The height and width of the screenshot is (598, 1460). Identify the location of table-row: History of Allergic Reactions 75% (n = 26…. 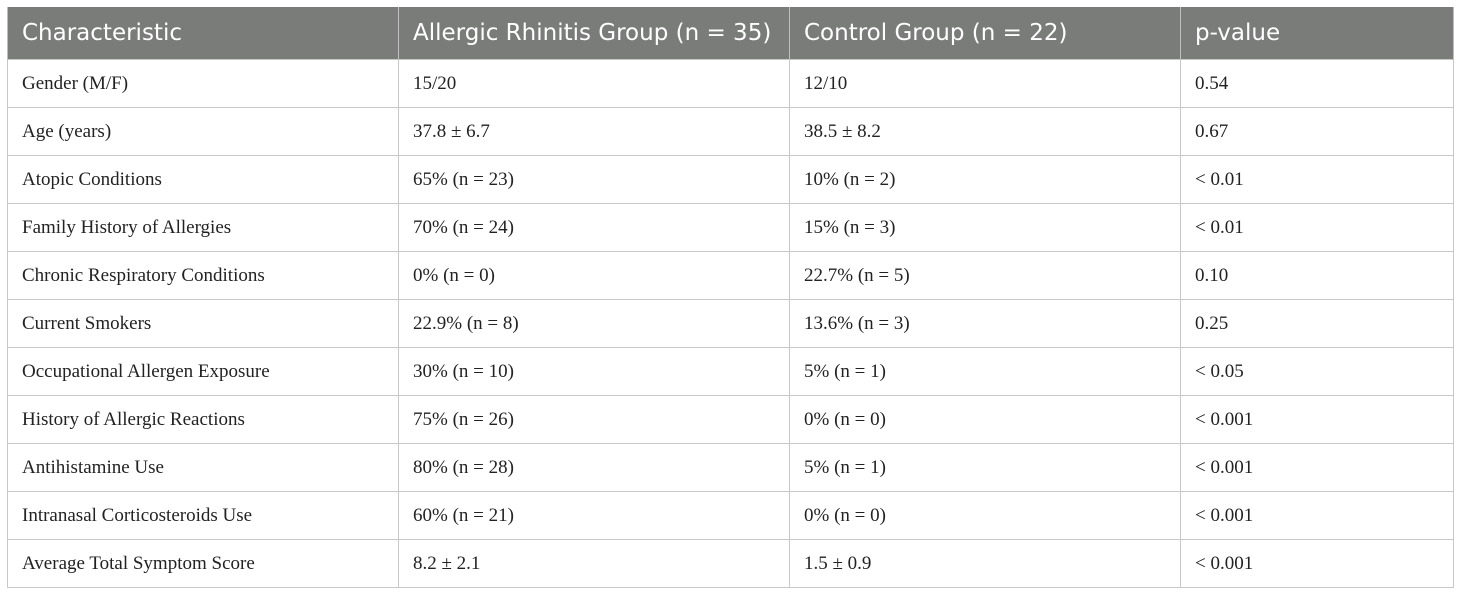
(730, 419).